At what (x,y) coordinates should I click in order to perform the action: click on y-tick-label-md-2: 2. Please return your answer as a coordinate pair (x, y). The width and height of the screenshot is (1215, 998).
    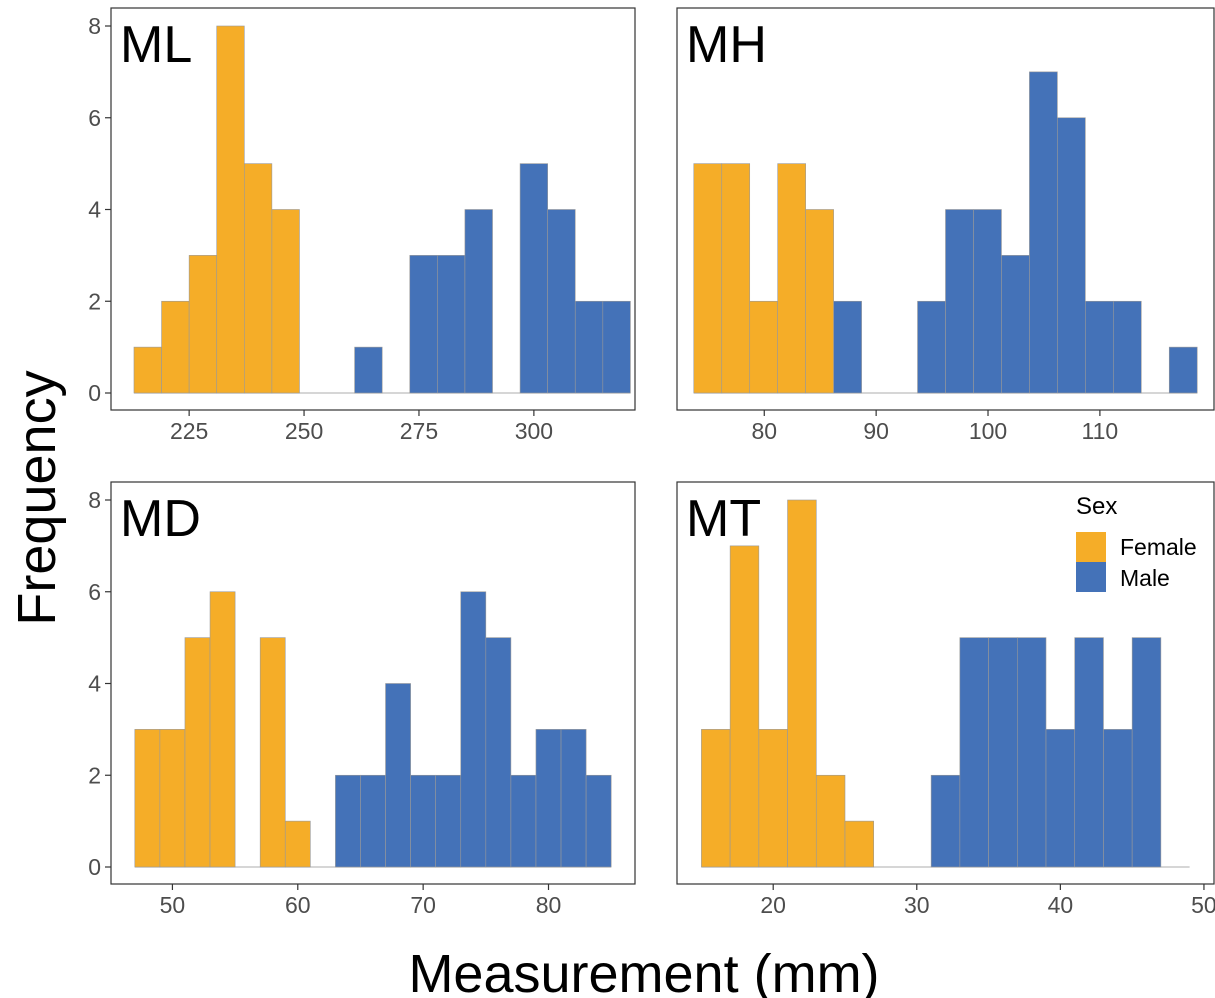
    Looking at the image, I should click on (94, 775).